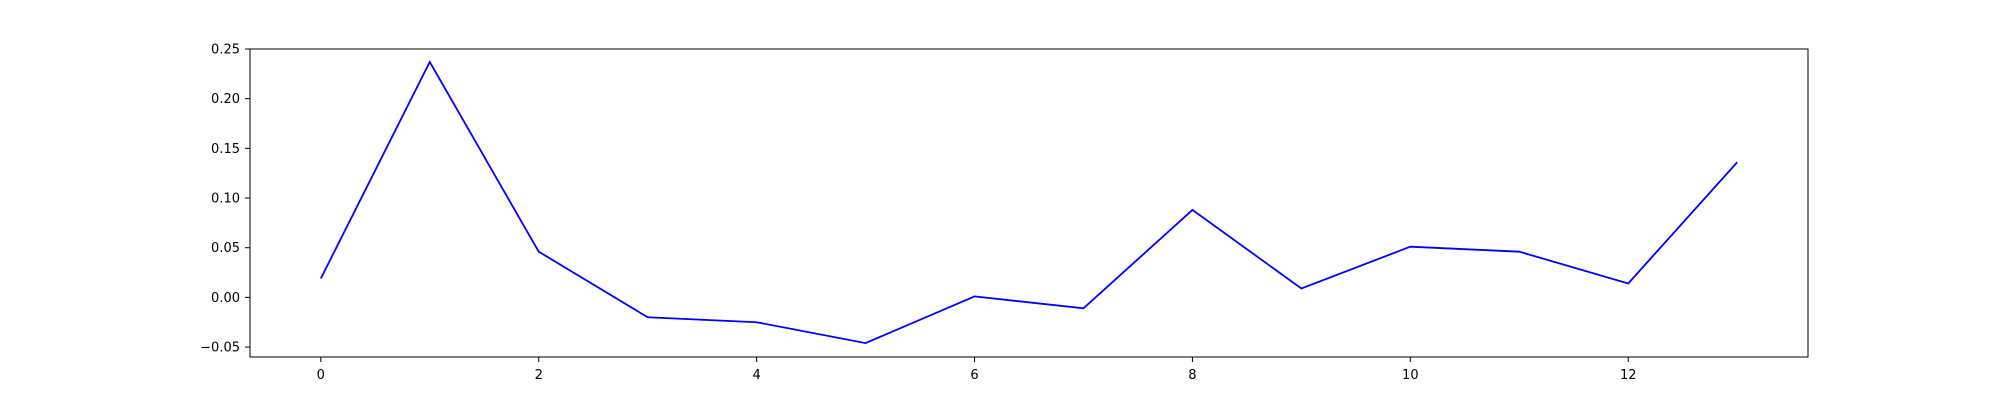  What do you see at coordinates (1192, 375) in the screenshot?
I see `x-tick-label: 8` at bounding box center [1192, 375].